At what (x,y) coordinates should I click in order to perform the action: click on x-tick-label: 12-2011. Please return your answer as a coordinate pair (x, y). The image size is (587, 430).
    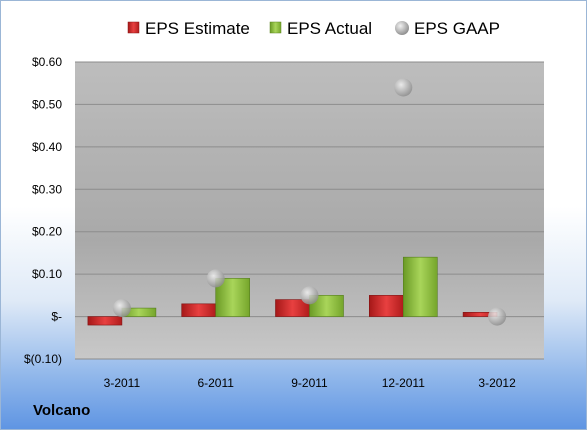
    Looking at the image, I should click on (403, 383).